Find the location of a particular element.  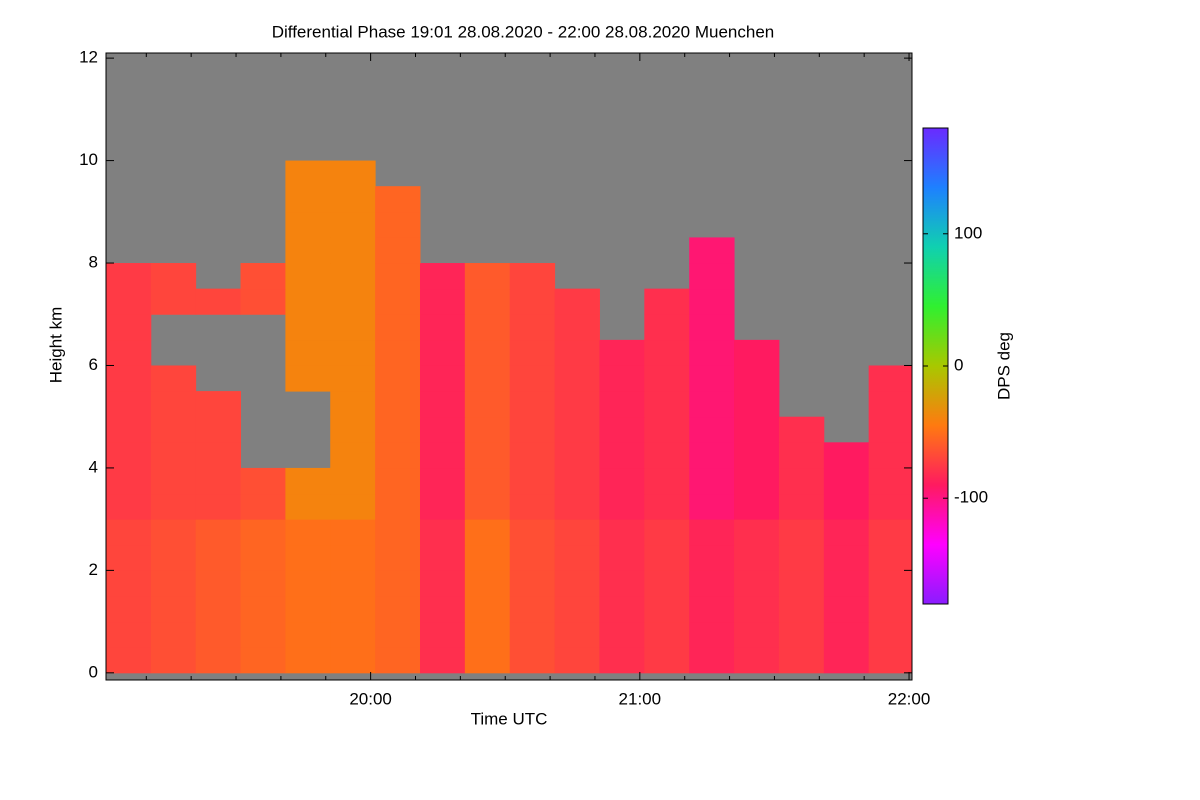

x-tick-label: 20:00 is located at coordinates (370, 698).